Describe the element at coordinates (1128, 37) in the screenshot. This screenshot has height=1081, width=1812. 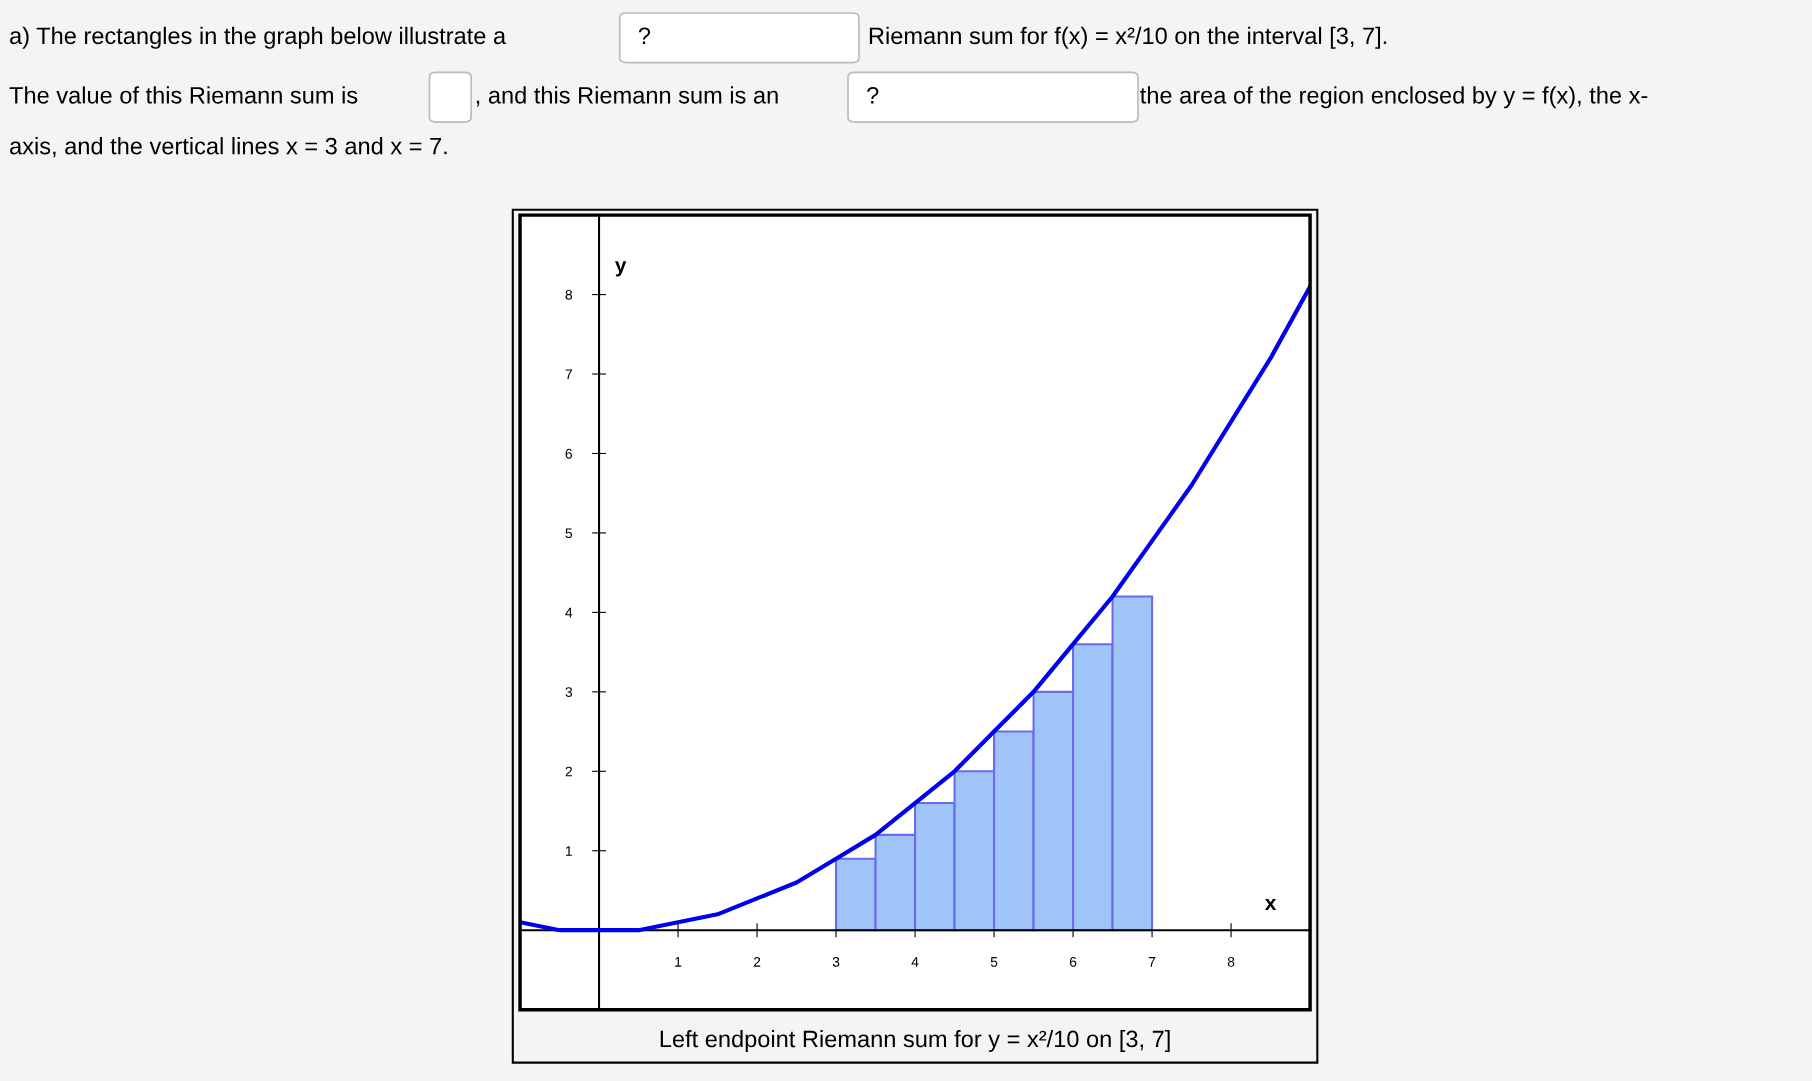
I see `text: Riemann sum for f(x) = x²/10 on the interval [3, 7].` at that location.